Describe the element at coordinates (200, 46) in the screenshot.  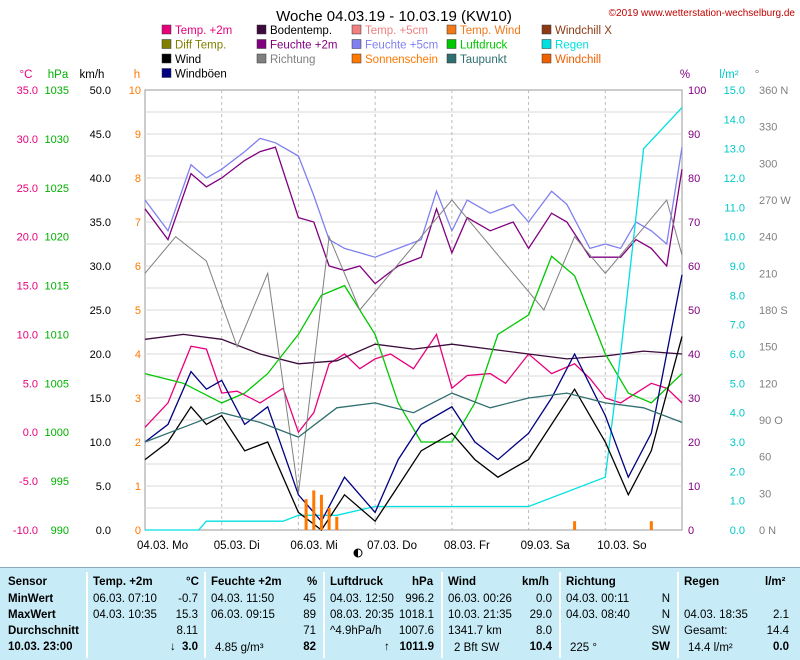
I see `legend-label: Diff Temp.` at that location.